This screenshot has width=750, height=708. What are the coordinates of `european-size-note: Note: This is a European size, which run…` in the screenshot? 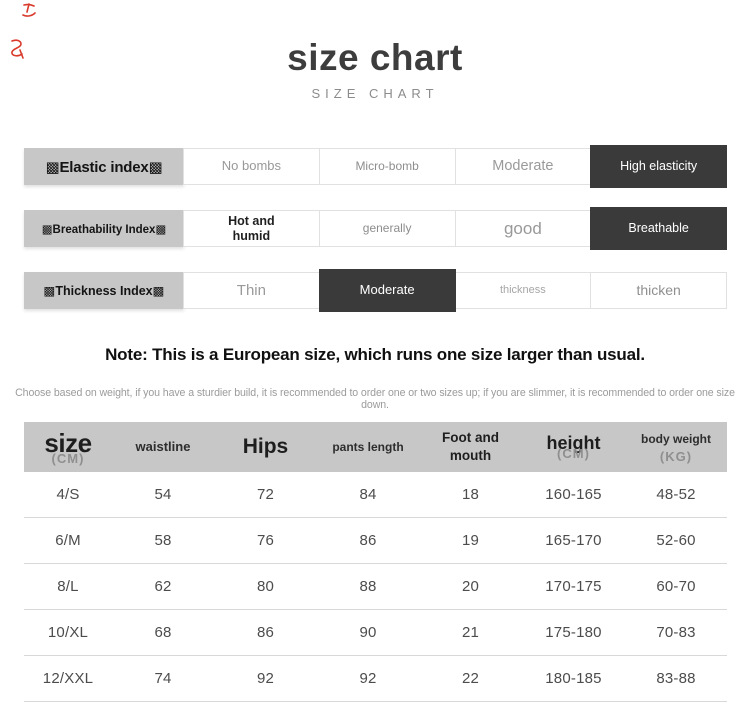 It's located at (375, 354).